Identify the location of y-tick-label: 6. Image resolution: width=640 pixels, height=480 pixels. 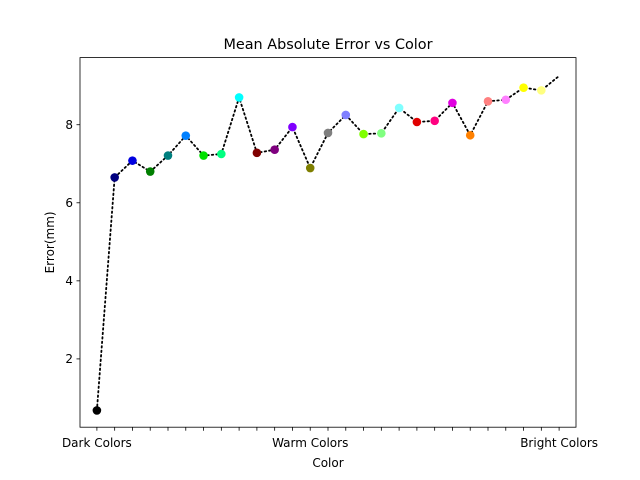
(69, 203).